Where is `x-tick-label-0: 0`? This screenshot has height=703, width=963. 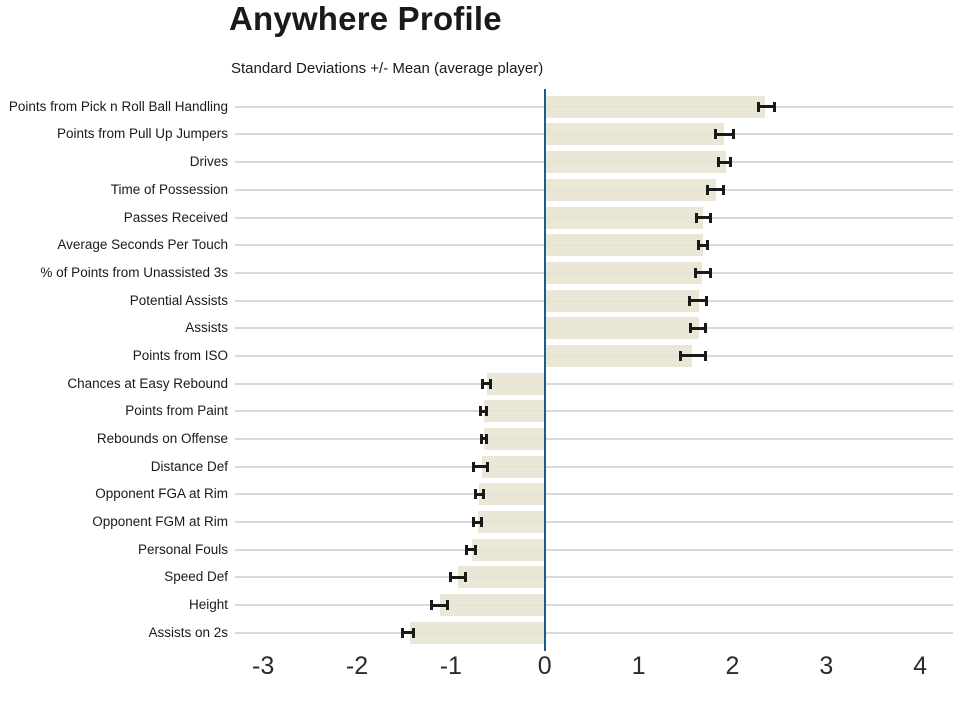 x-tick-label-0: 0 is located at coordinates (544, 666).